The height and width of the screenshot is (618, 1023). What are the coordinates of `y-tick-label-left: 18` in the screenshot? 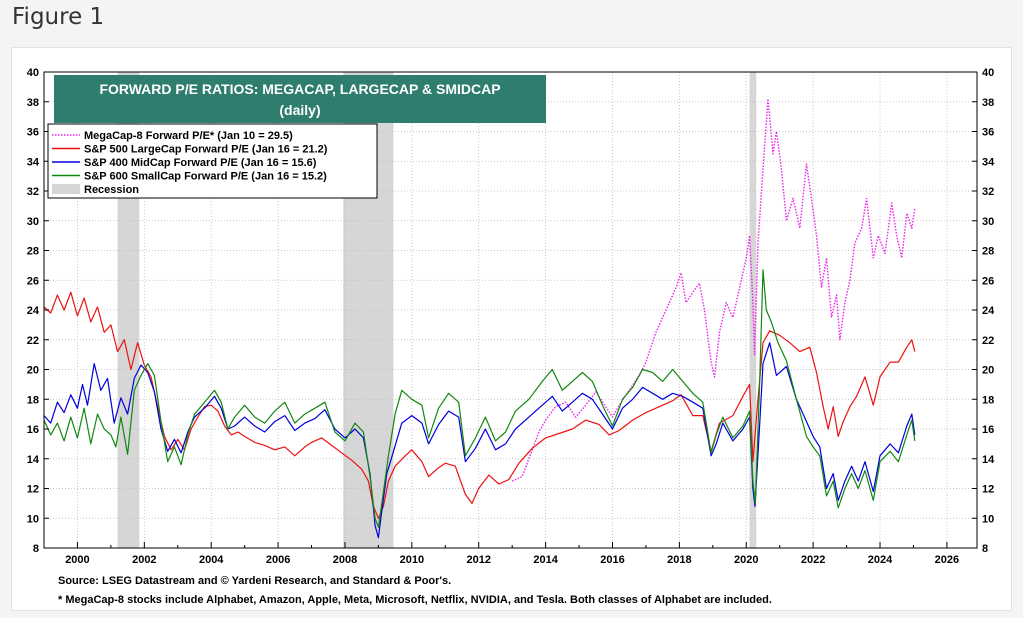 It's located at (33, 400).